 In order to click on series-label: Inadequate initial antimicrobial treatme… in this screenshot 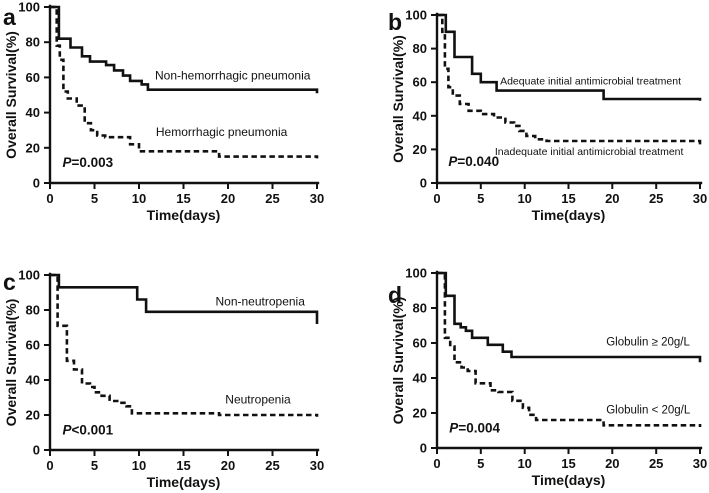, I will do `click(589, 152)`.